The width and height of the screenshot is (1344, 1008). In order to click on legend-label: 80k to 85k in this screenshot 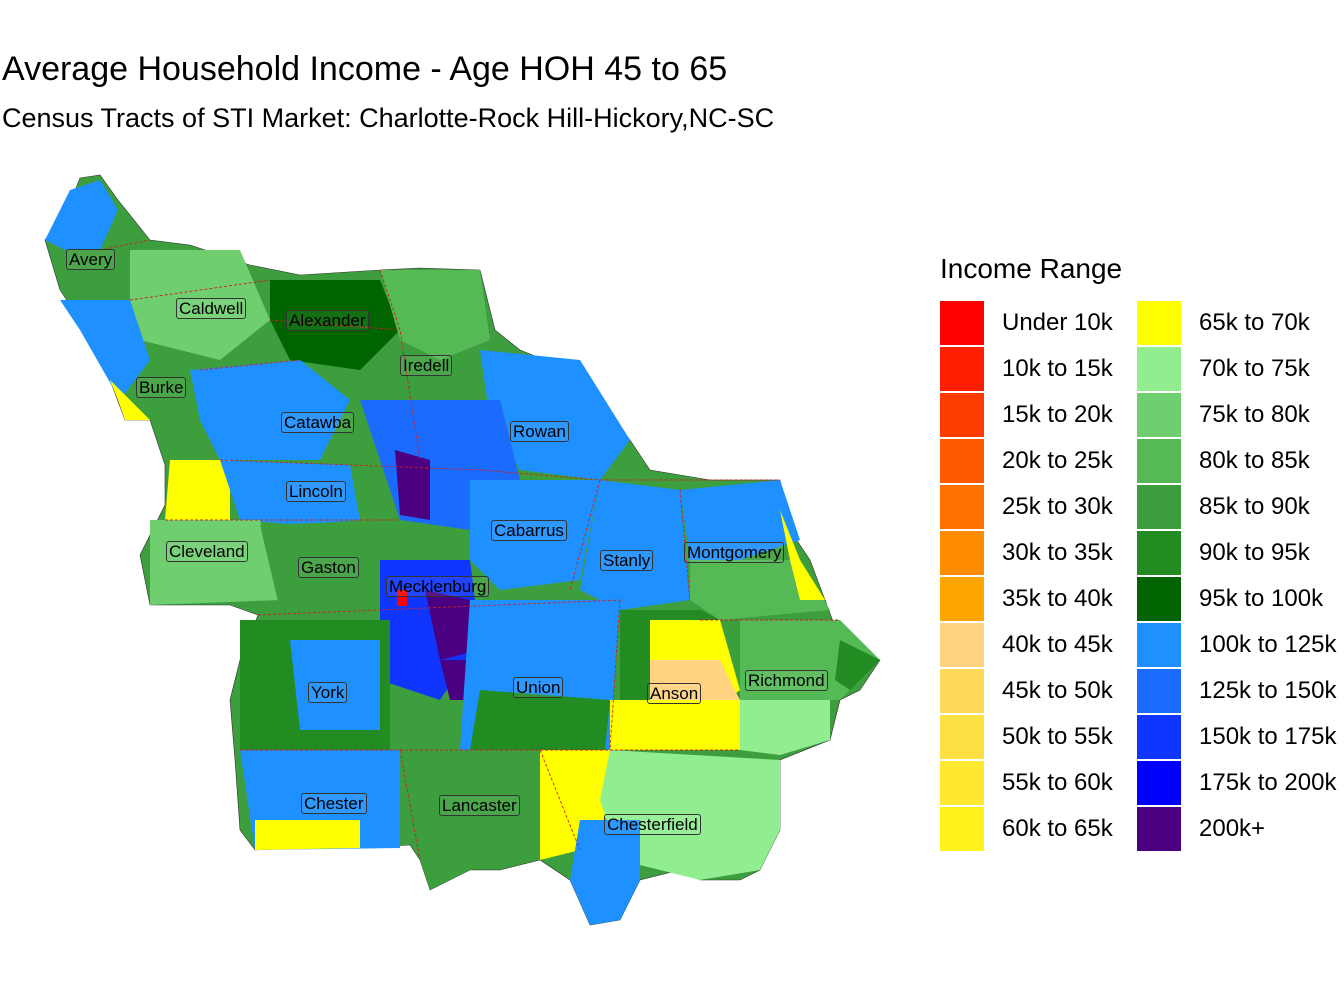, I will do `click(1254, 460)`.